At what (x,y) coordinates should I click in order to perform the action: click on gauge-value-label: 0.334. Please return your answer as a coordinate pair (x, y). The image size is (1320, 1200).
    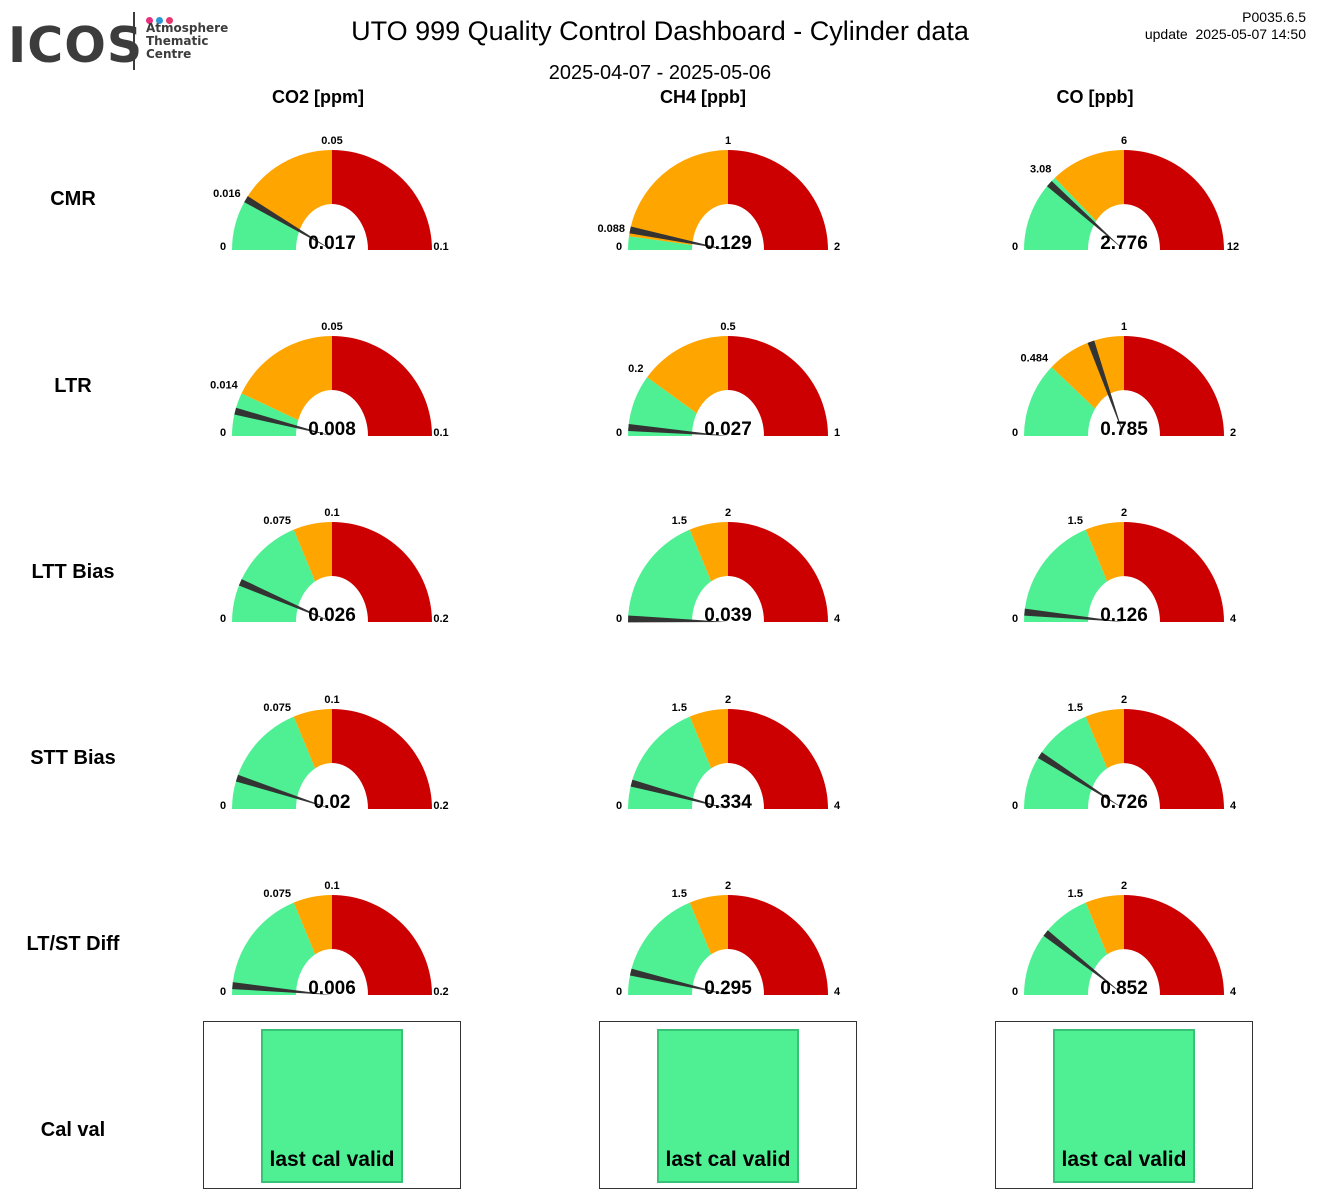
    Looking at the image, I should click on (728, 802).